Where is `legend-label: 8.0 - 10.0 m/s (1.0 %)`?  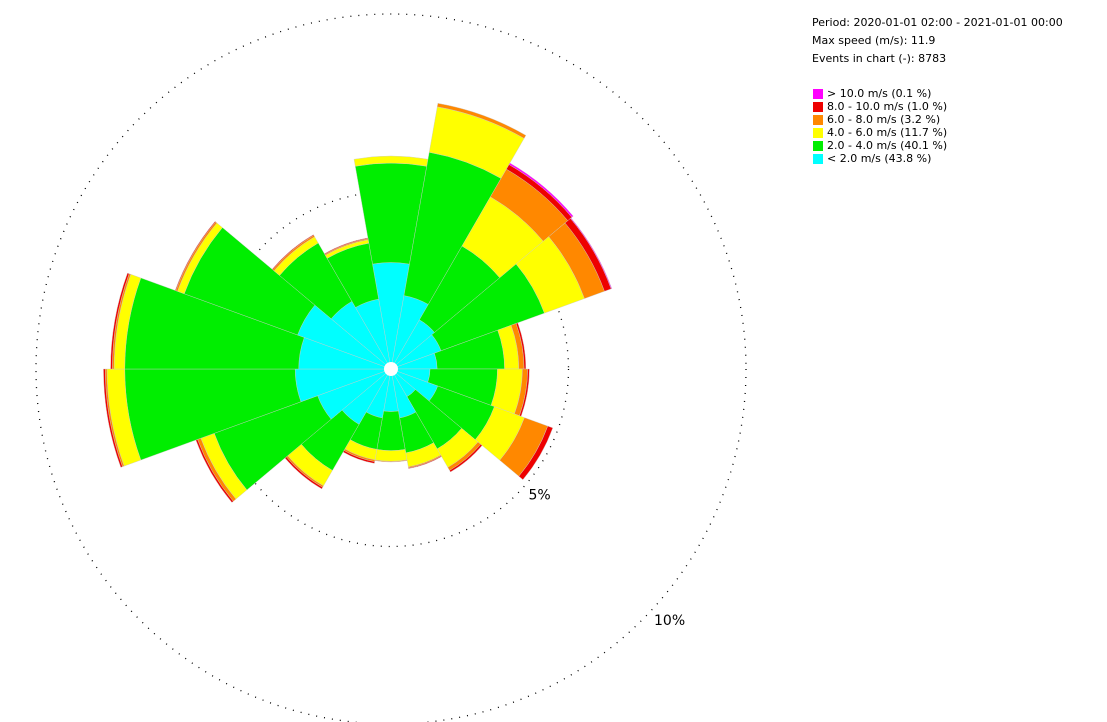 legend-label: 8.0 - 10.0 m/s (1.0 %) is located at coordinates (887, 106).